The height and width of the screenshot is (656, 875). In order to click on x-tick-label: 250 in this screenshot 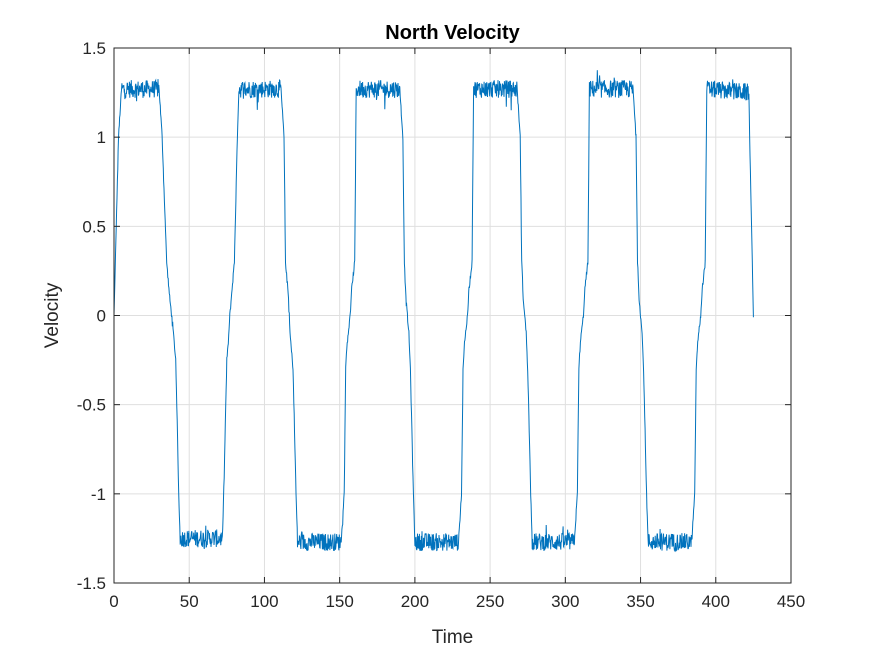, I will do `click(490, 601)`.